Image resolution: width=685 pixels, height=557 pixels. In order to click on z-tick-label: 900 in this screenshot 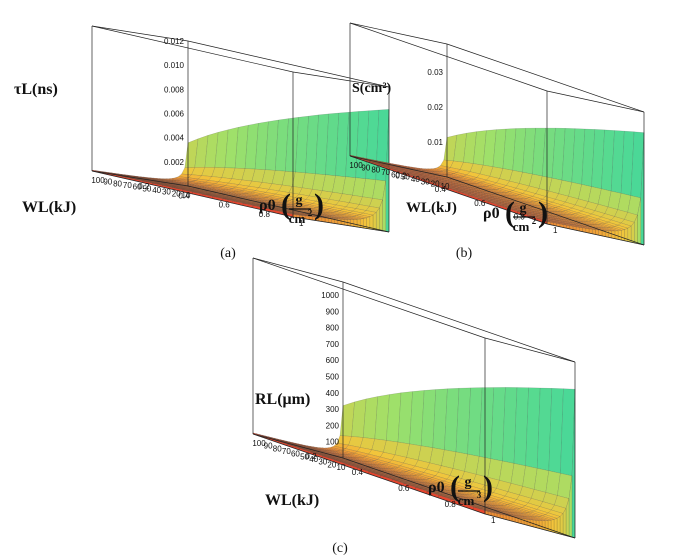, I will do `click(333, 311)`.